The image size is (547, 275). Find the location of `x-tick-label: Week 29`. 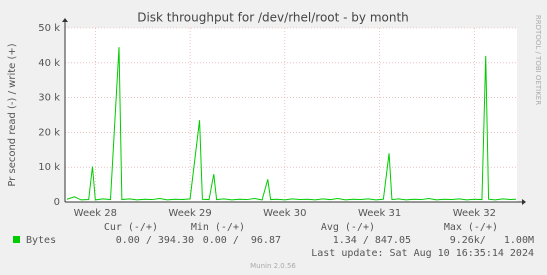

x-tick-label: Week 29 is located at coordinates (189, 213).